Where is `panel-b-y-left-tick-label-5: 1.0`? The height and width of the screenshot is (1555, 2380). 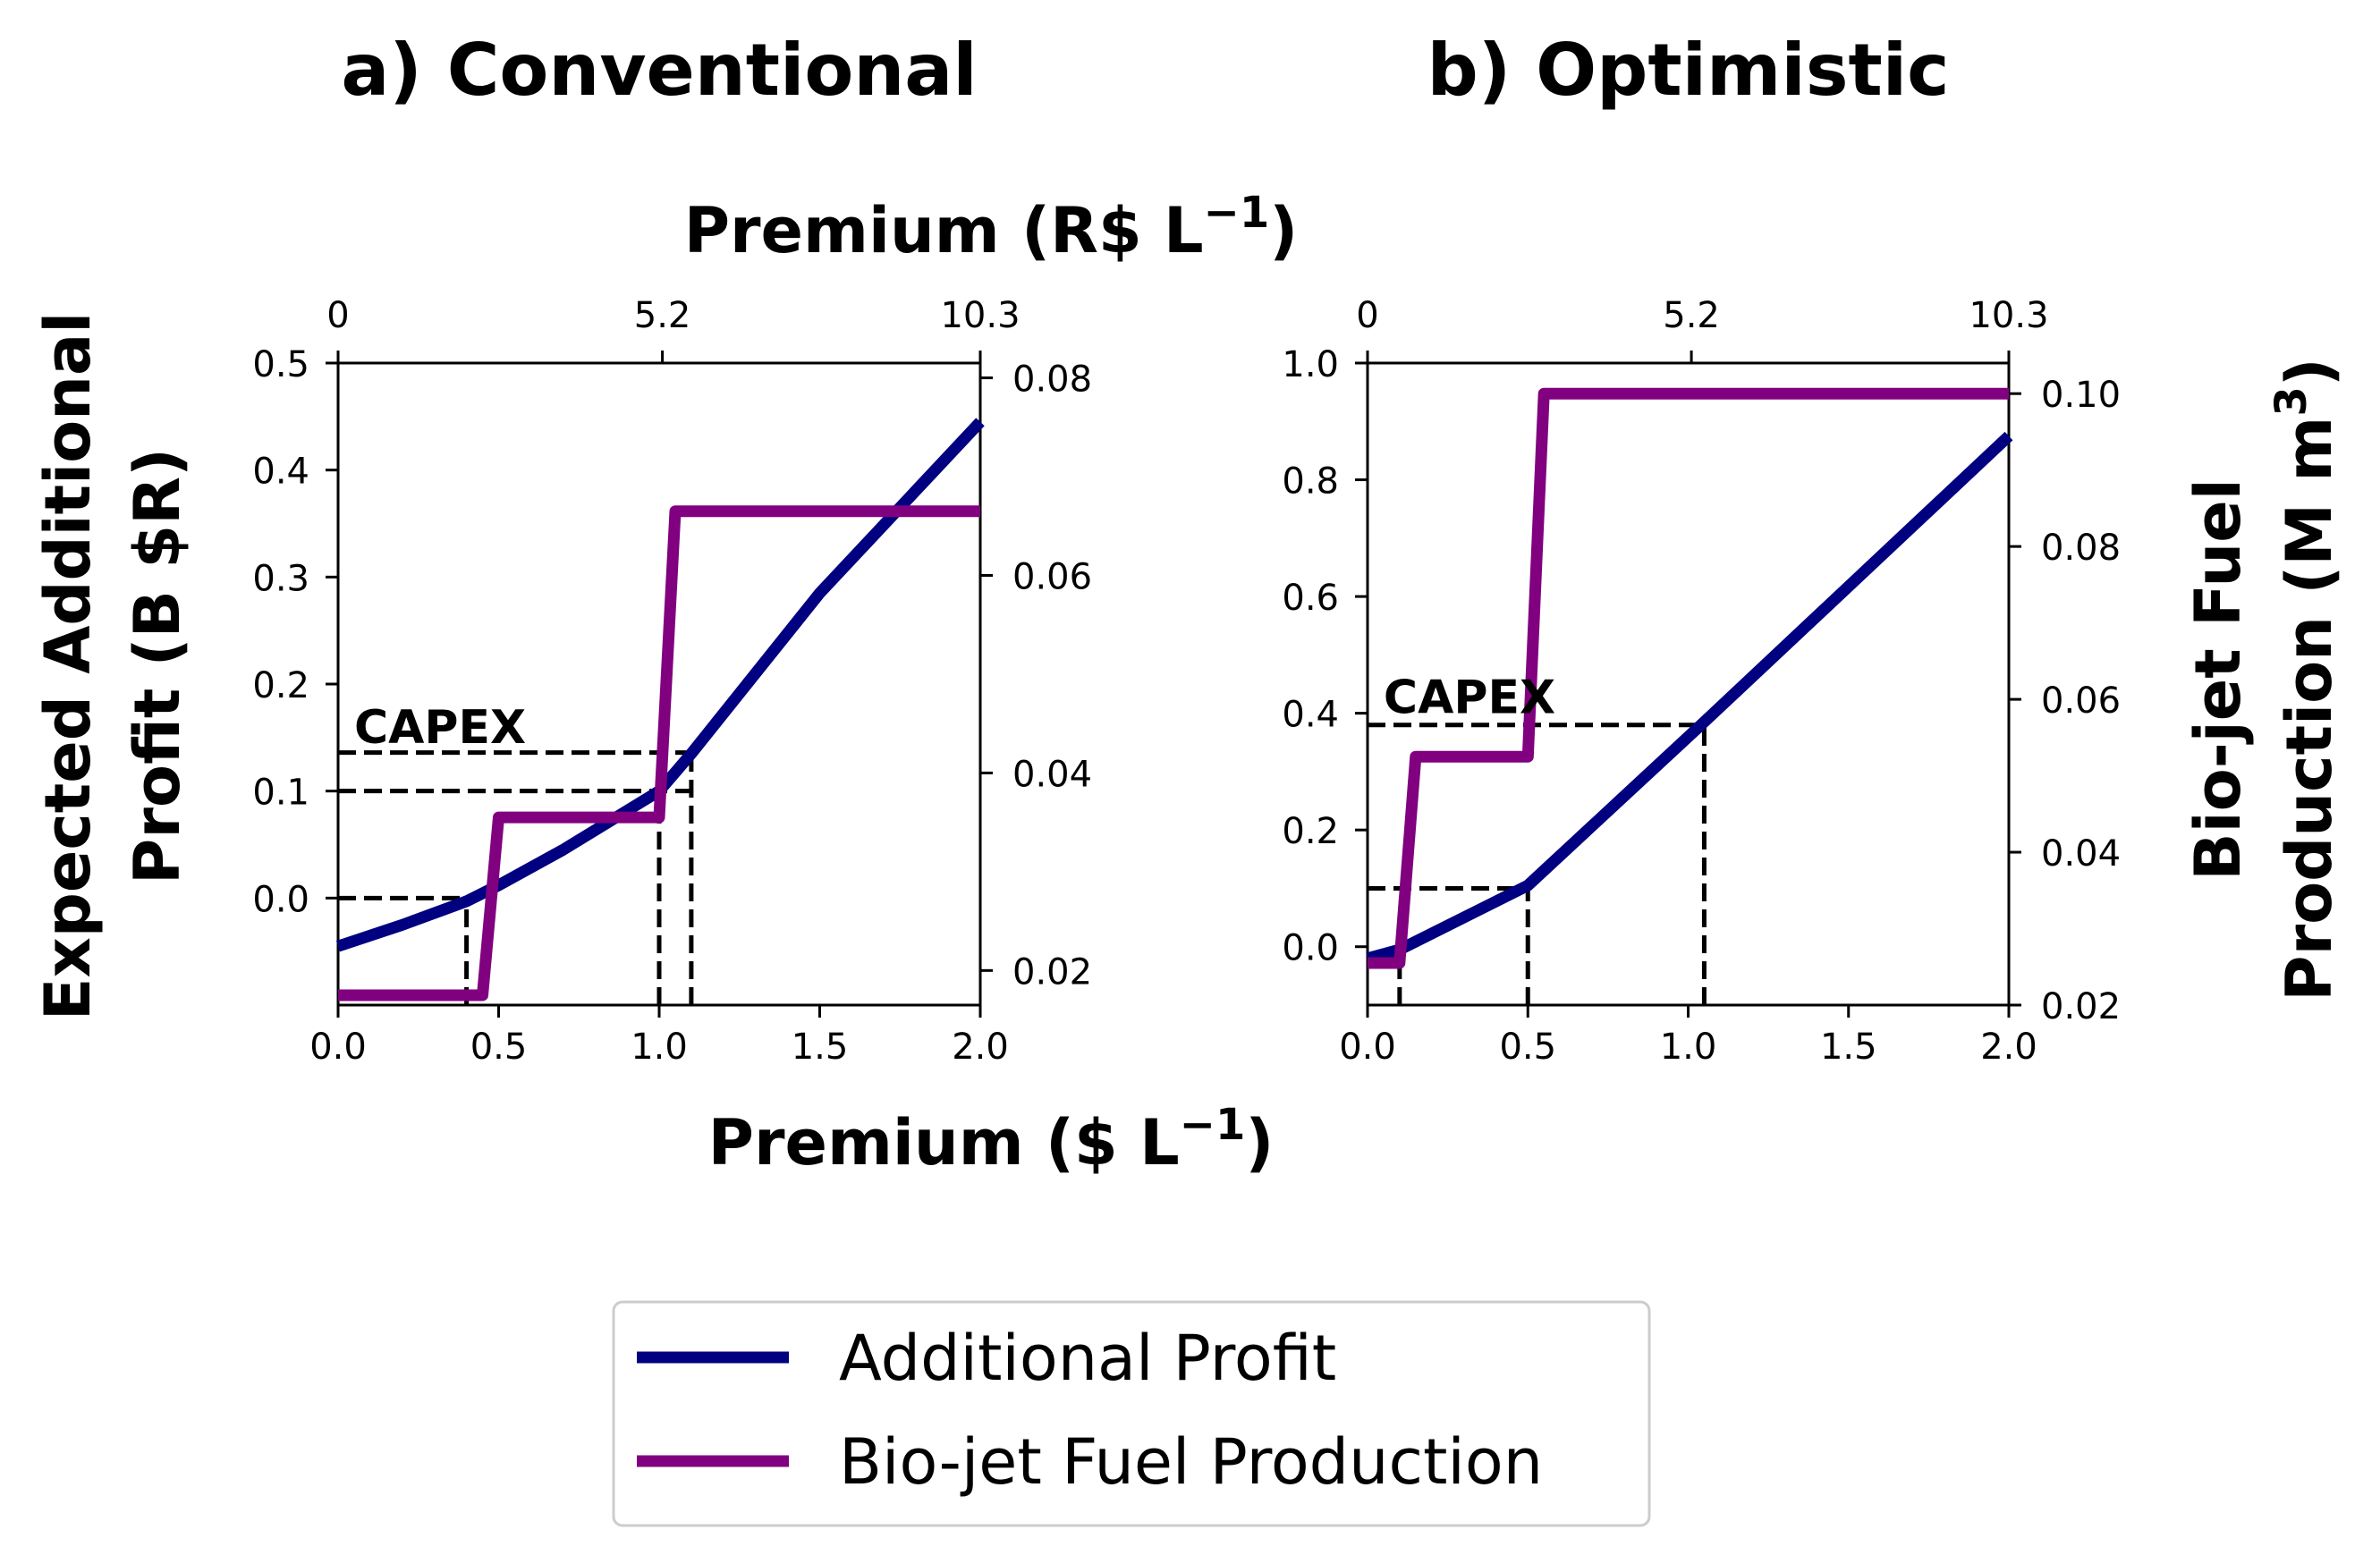 panel-b-y-left-tick-label-5: 1.0 is located at coordinates (1310, 364).